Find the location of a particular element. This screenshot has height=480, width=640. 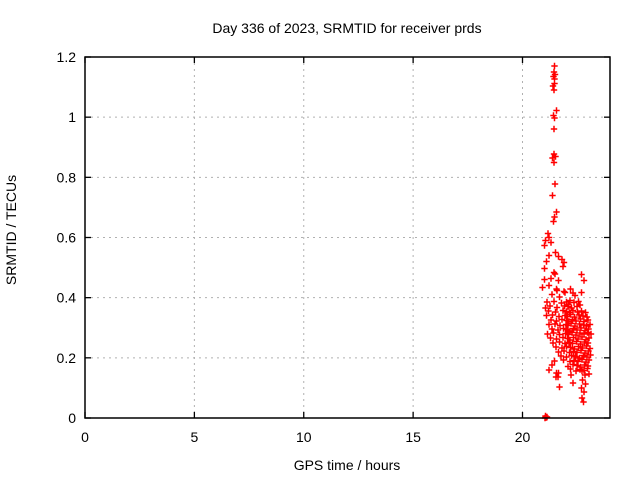

x-axis-label: GPS time / hours is located at coordinates (347, 465).